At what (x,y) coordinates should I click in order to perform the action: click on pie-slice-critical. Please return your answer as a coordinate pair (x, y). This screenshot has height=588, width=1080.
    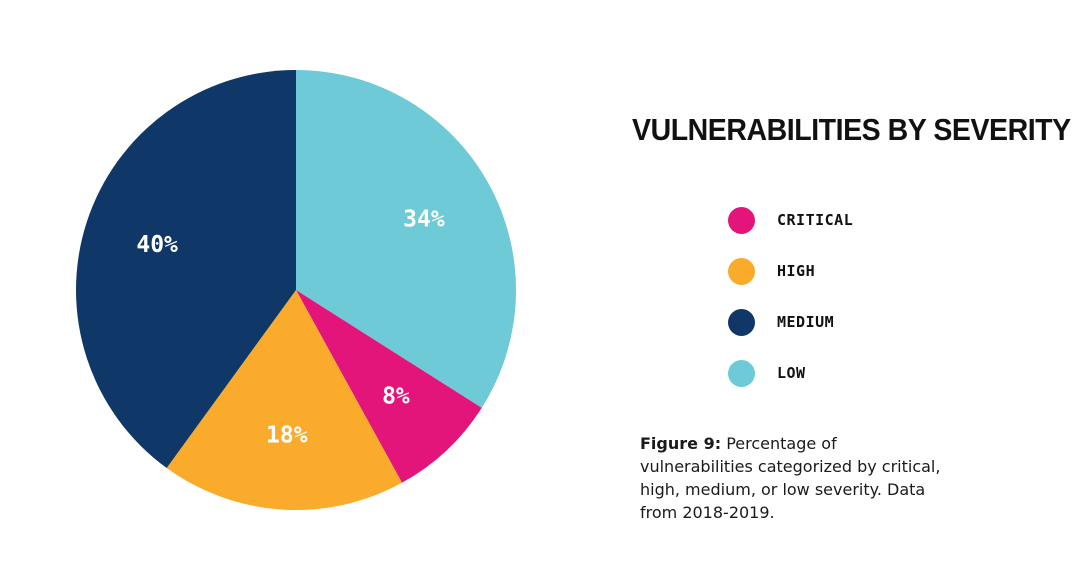
    Looking at the image, I should click on (389, 386).